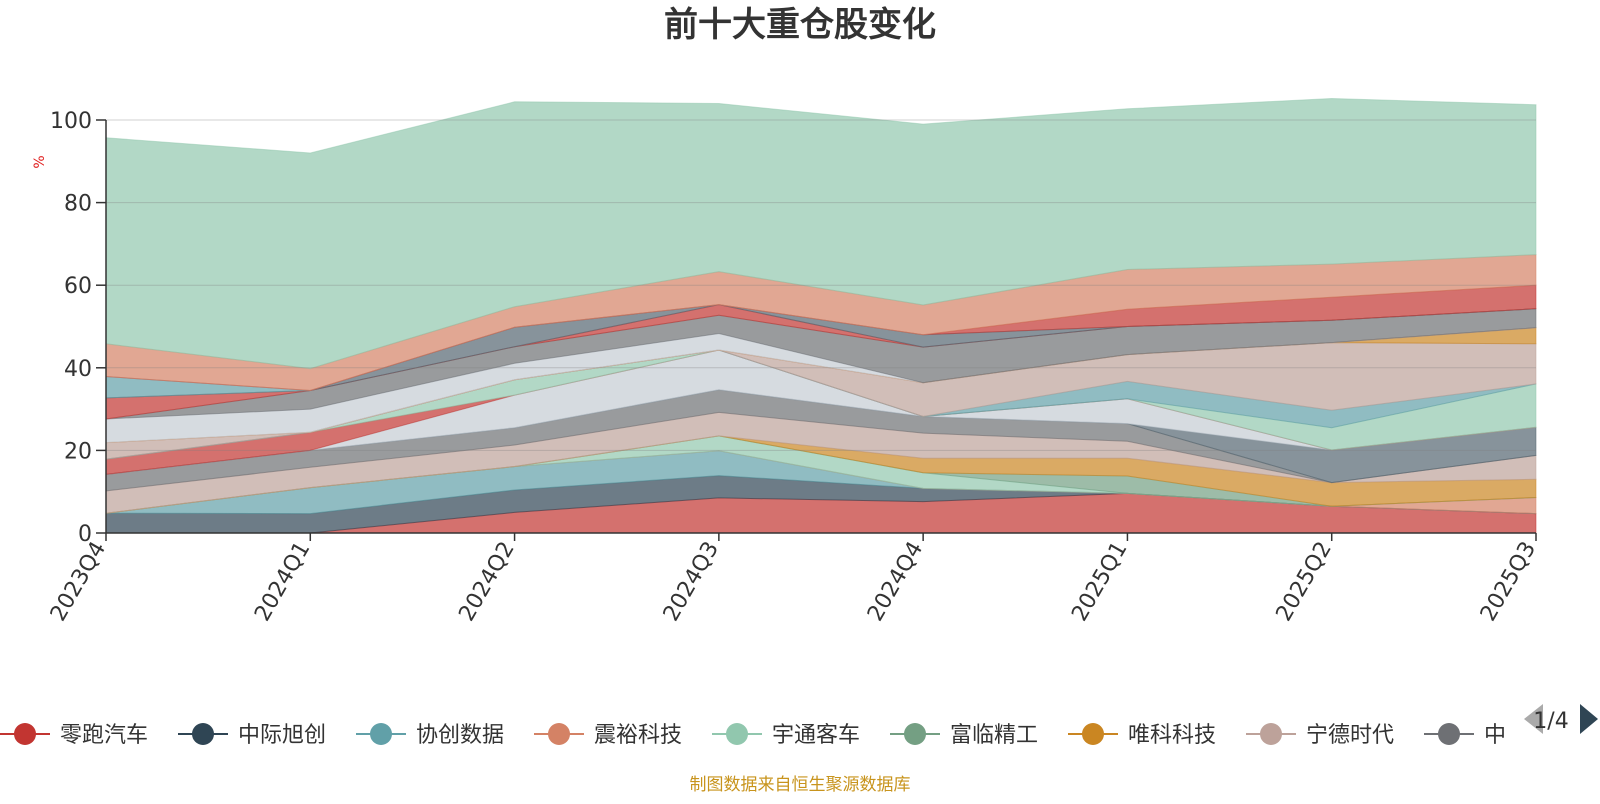 This screenshot has height=804, width=1600. Describe the element at coordinates (691, 582) in the screenshot. I see `x-tick-label: 2024Q3` at that location.